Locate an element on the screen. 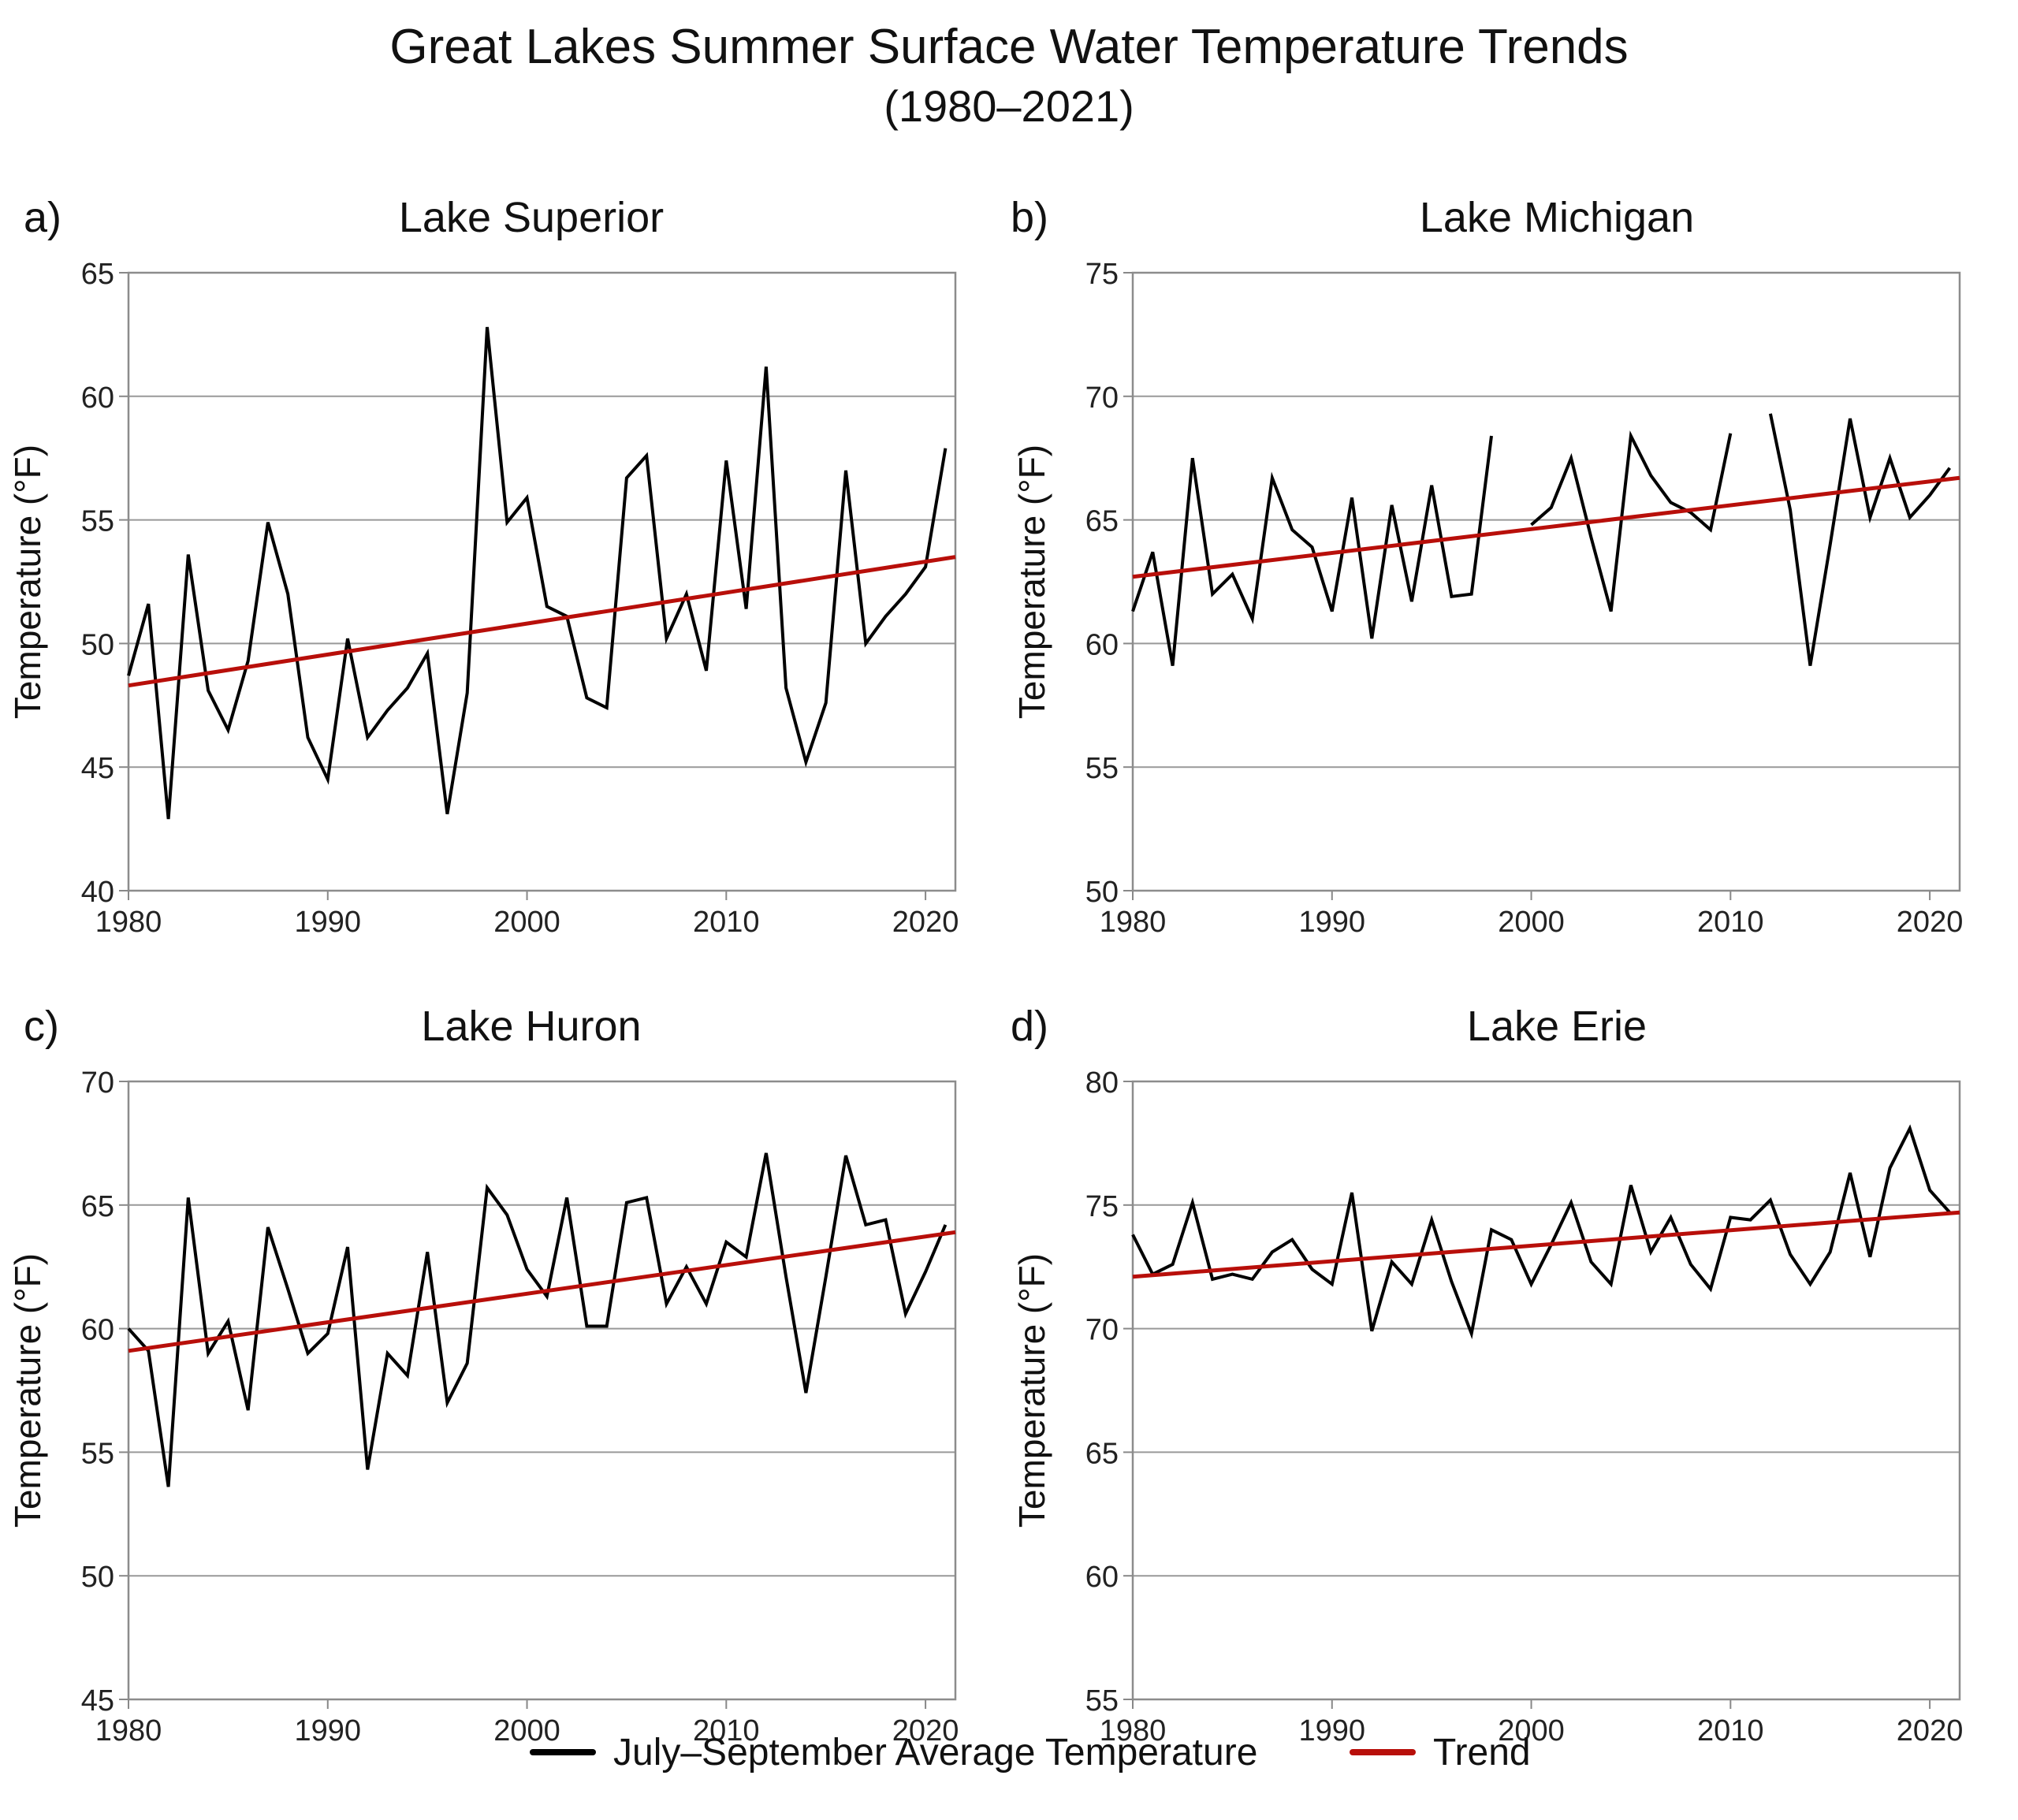 Image resolution: width=2018 pixels, height=1820 pixels. y-tick-label: 40 is located at coordinates (97, 892).